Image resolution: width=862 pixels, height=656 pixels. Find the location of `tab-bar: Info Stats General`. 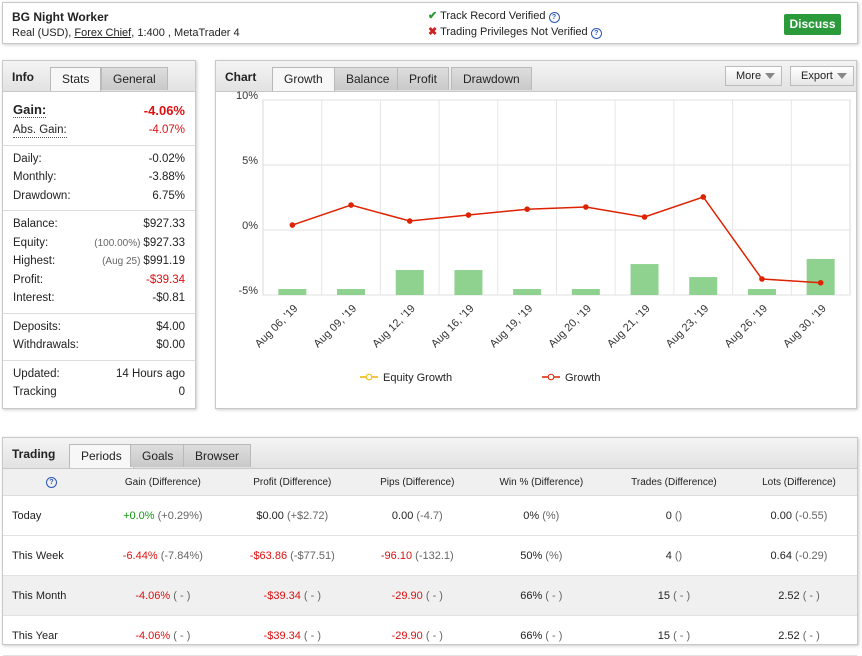

tab-bar: Info Stats General is located at coordinates (99, 76).